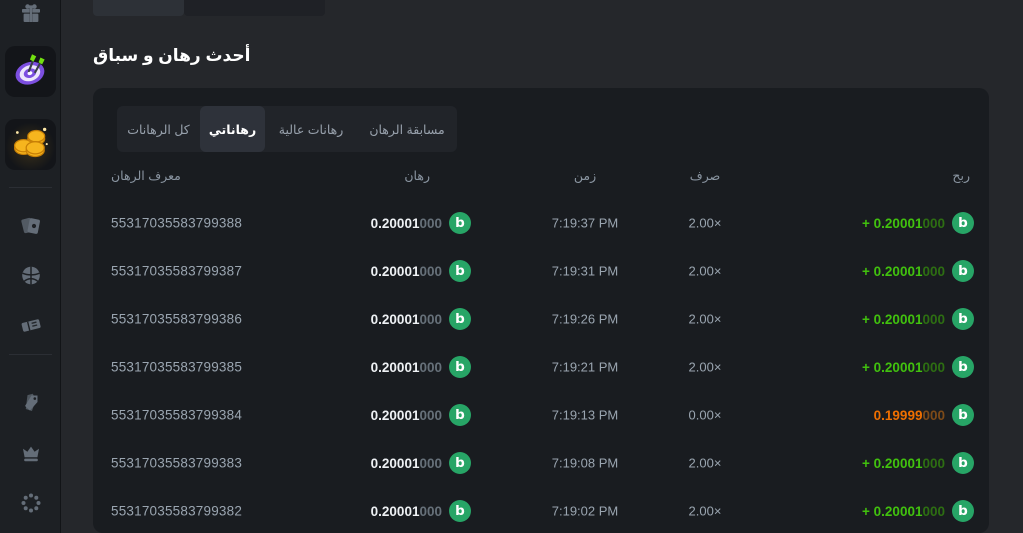  What do you see at coordinates (407, 129) in the screenshot?
I see `tab-3: مسابقة الرهان` at bounding box center [407, 129].